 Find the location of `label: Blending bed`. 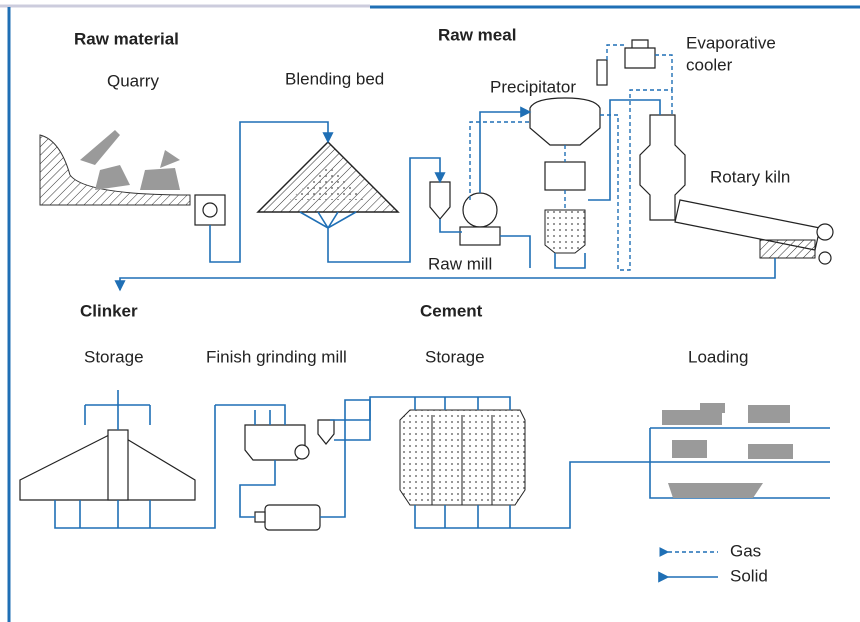

label: Blending bed is located at coordinates (334, 78).